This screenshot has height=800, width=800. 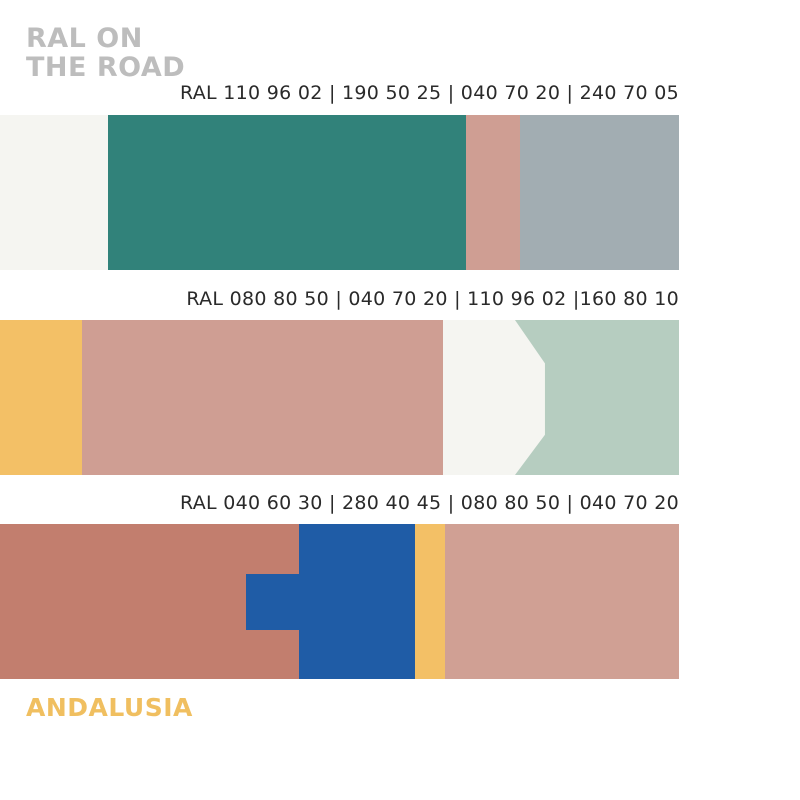 I want to click on title-line-1: RAL ON, so click(x=84, y=38).